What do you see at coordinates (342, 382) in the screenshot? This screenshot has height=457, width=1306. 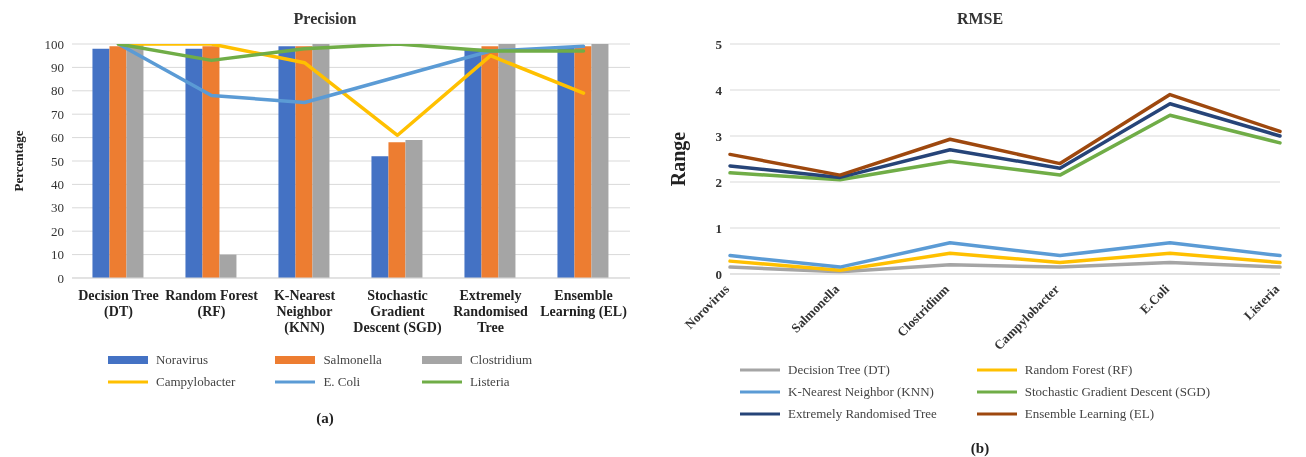 I see `legend-label: E. Coli` at bounding box center [342, 382].